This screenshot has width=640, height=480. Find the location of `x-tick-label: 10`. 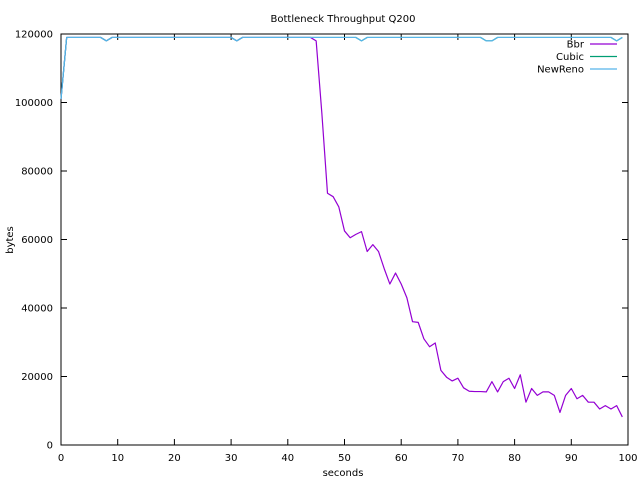

x-tick-label: 10 is located at coordinates (117, 458).